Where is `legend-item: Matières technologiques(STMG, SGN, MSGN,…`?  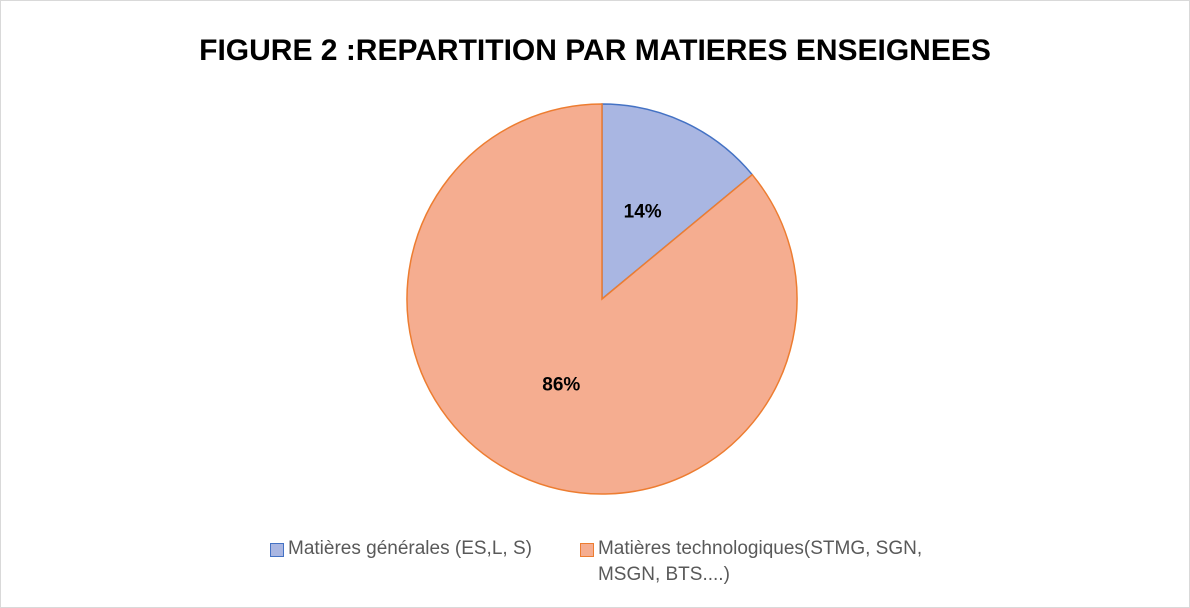 legend-item: Matières technologiques(STMG, SGN, MSGN,… is located at coordinates (758, 562).